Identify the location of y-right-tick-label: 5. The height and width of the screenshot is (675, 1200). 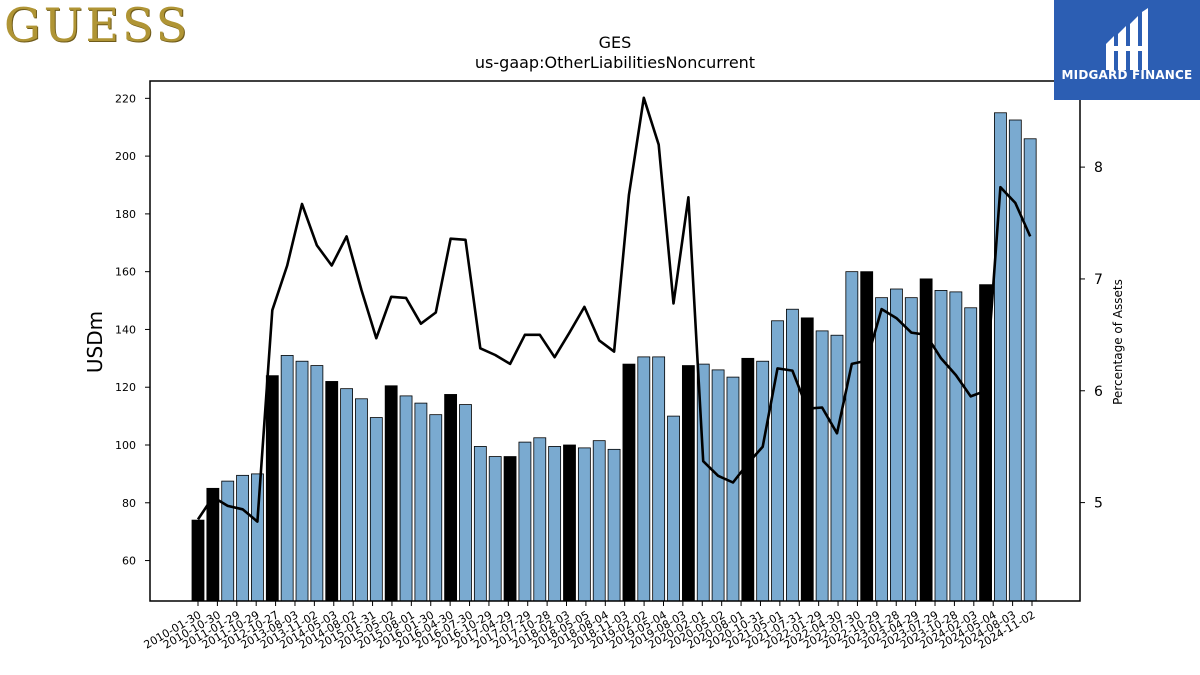
(1098, 504).